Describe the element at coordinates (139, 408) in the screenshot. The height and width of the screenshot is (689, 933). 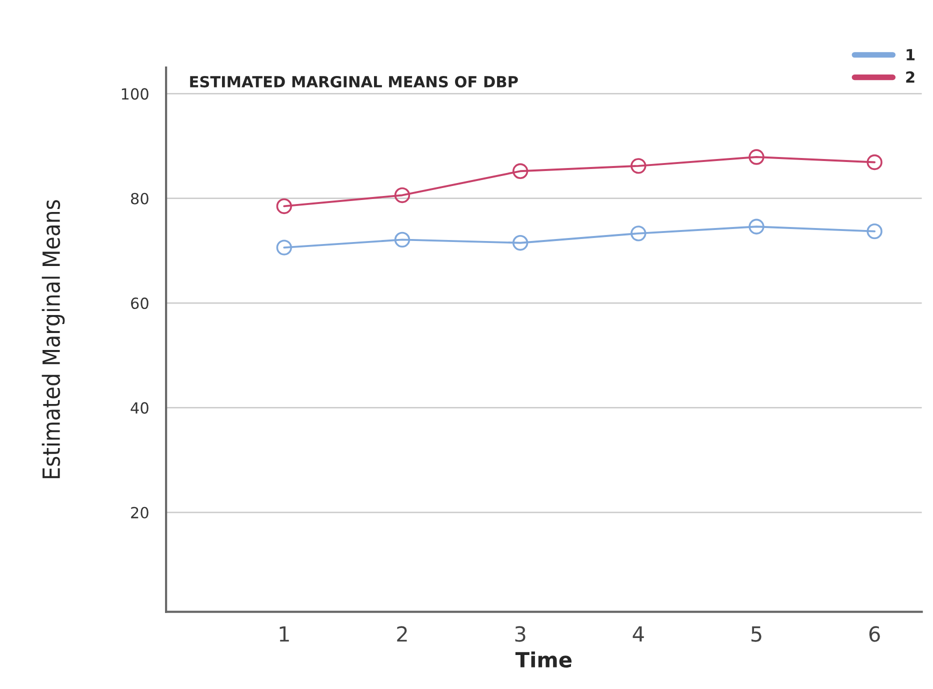
I see `y-tick-label: 40` at that location.